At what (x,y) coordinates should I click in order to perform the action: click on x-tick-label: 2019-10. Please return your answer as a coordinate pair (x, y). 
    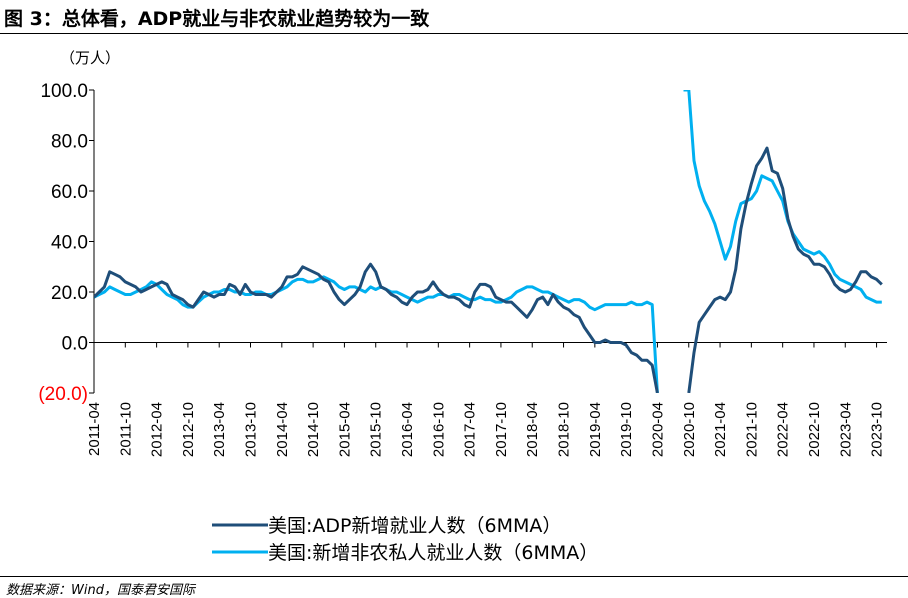
    Looking at the image, I should click on (626, 429).